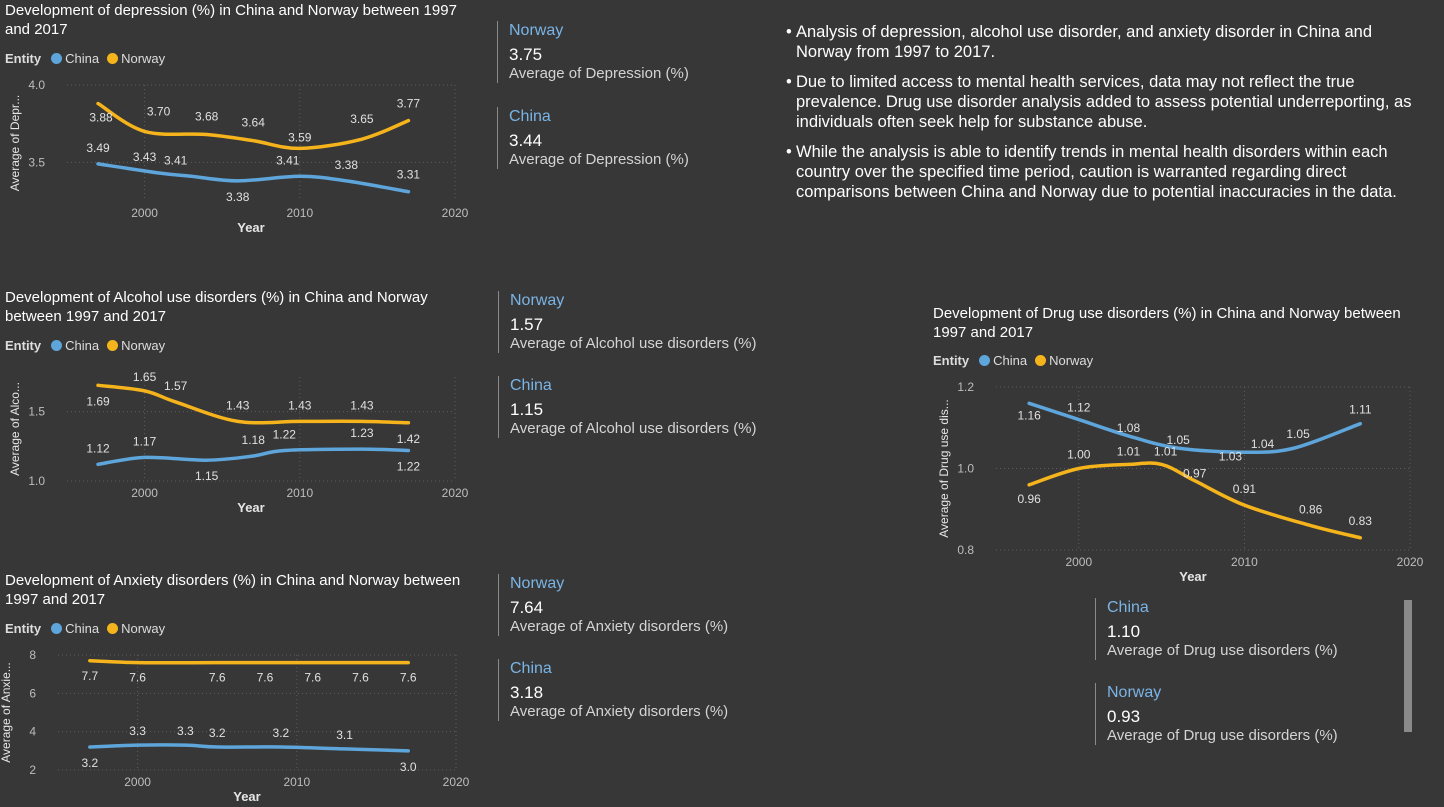 This screenshot has height=807, width=1444. What do you see at coordinates (527, 409) in the screenshot?
I see `card-value: 1.15` at bounding box center [527, 409].